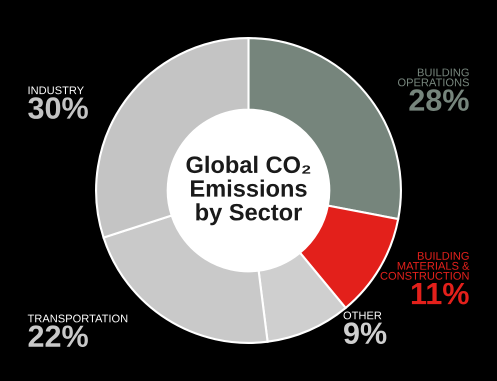 The width and height of the screenshot is (497, 381). I want to click on slice-label: BUILDING OPERATIONS, so click(433, 77).